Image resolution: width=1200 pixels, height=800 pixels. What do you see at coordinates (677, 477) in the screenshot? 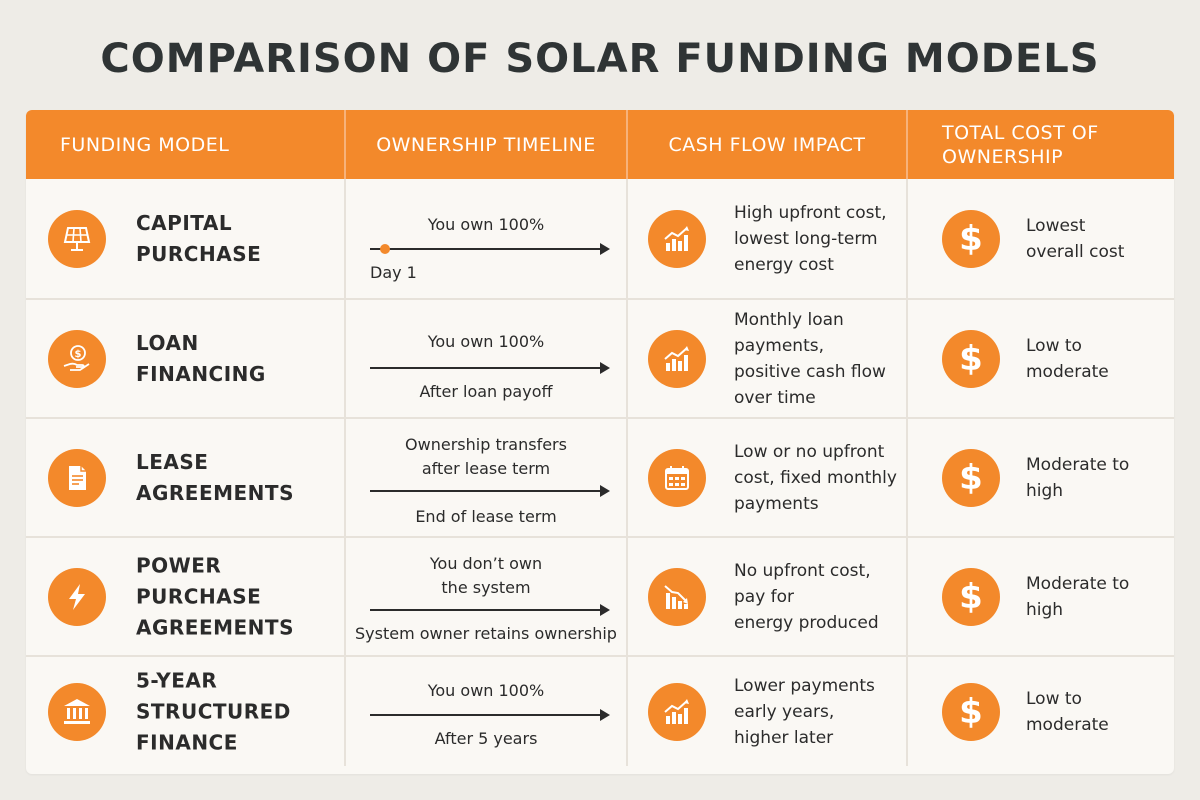
I see `calendar-icon` at bounding box center [677, 477].